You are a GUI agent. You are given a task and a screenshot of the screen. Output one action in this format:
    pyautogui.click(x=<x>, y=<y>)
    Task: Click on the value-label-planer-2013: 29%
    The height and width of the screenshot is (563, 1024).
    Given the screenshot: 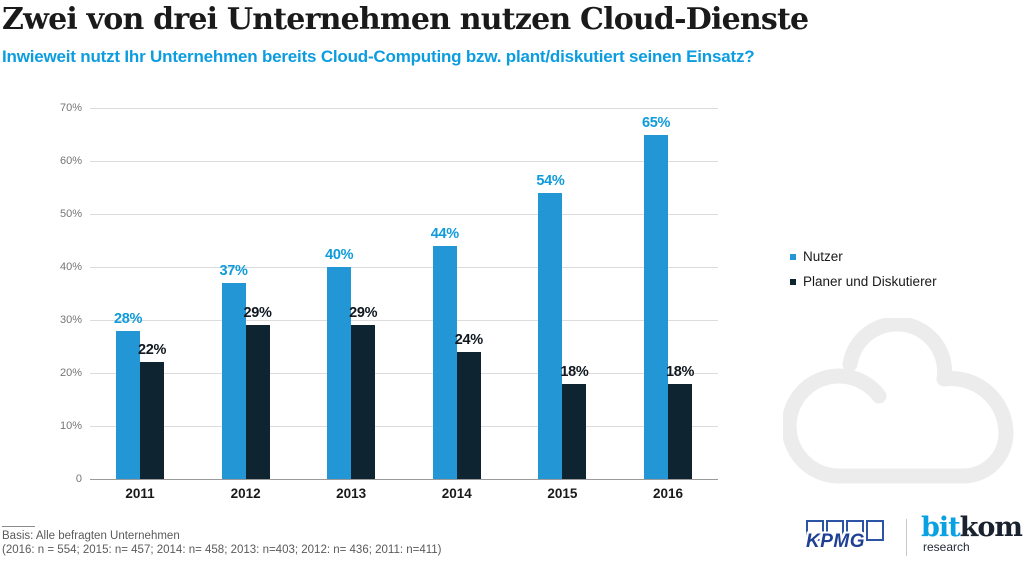 What is the action you would take?
    pyautogui.click(x=363, y=313)
    